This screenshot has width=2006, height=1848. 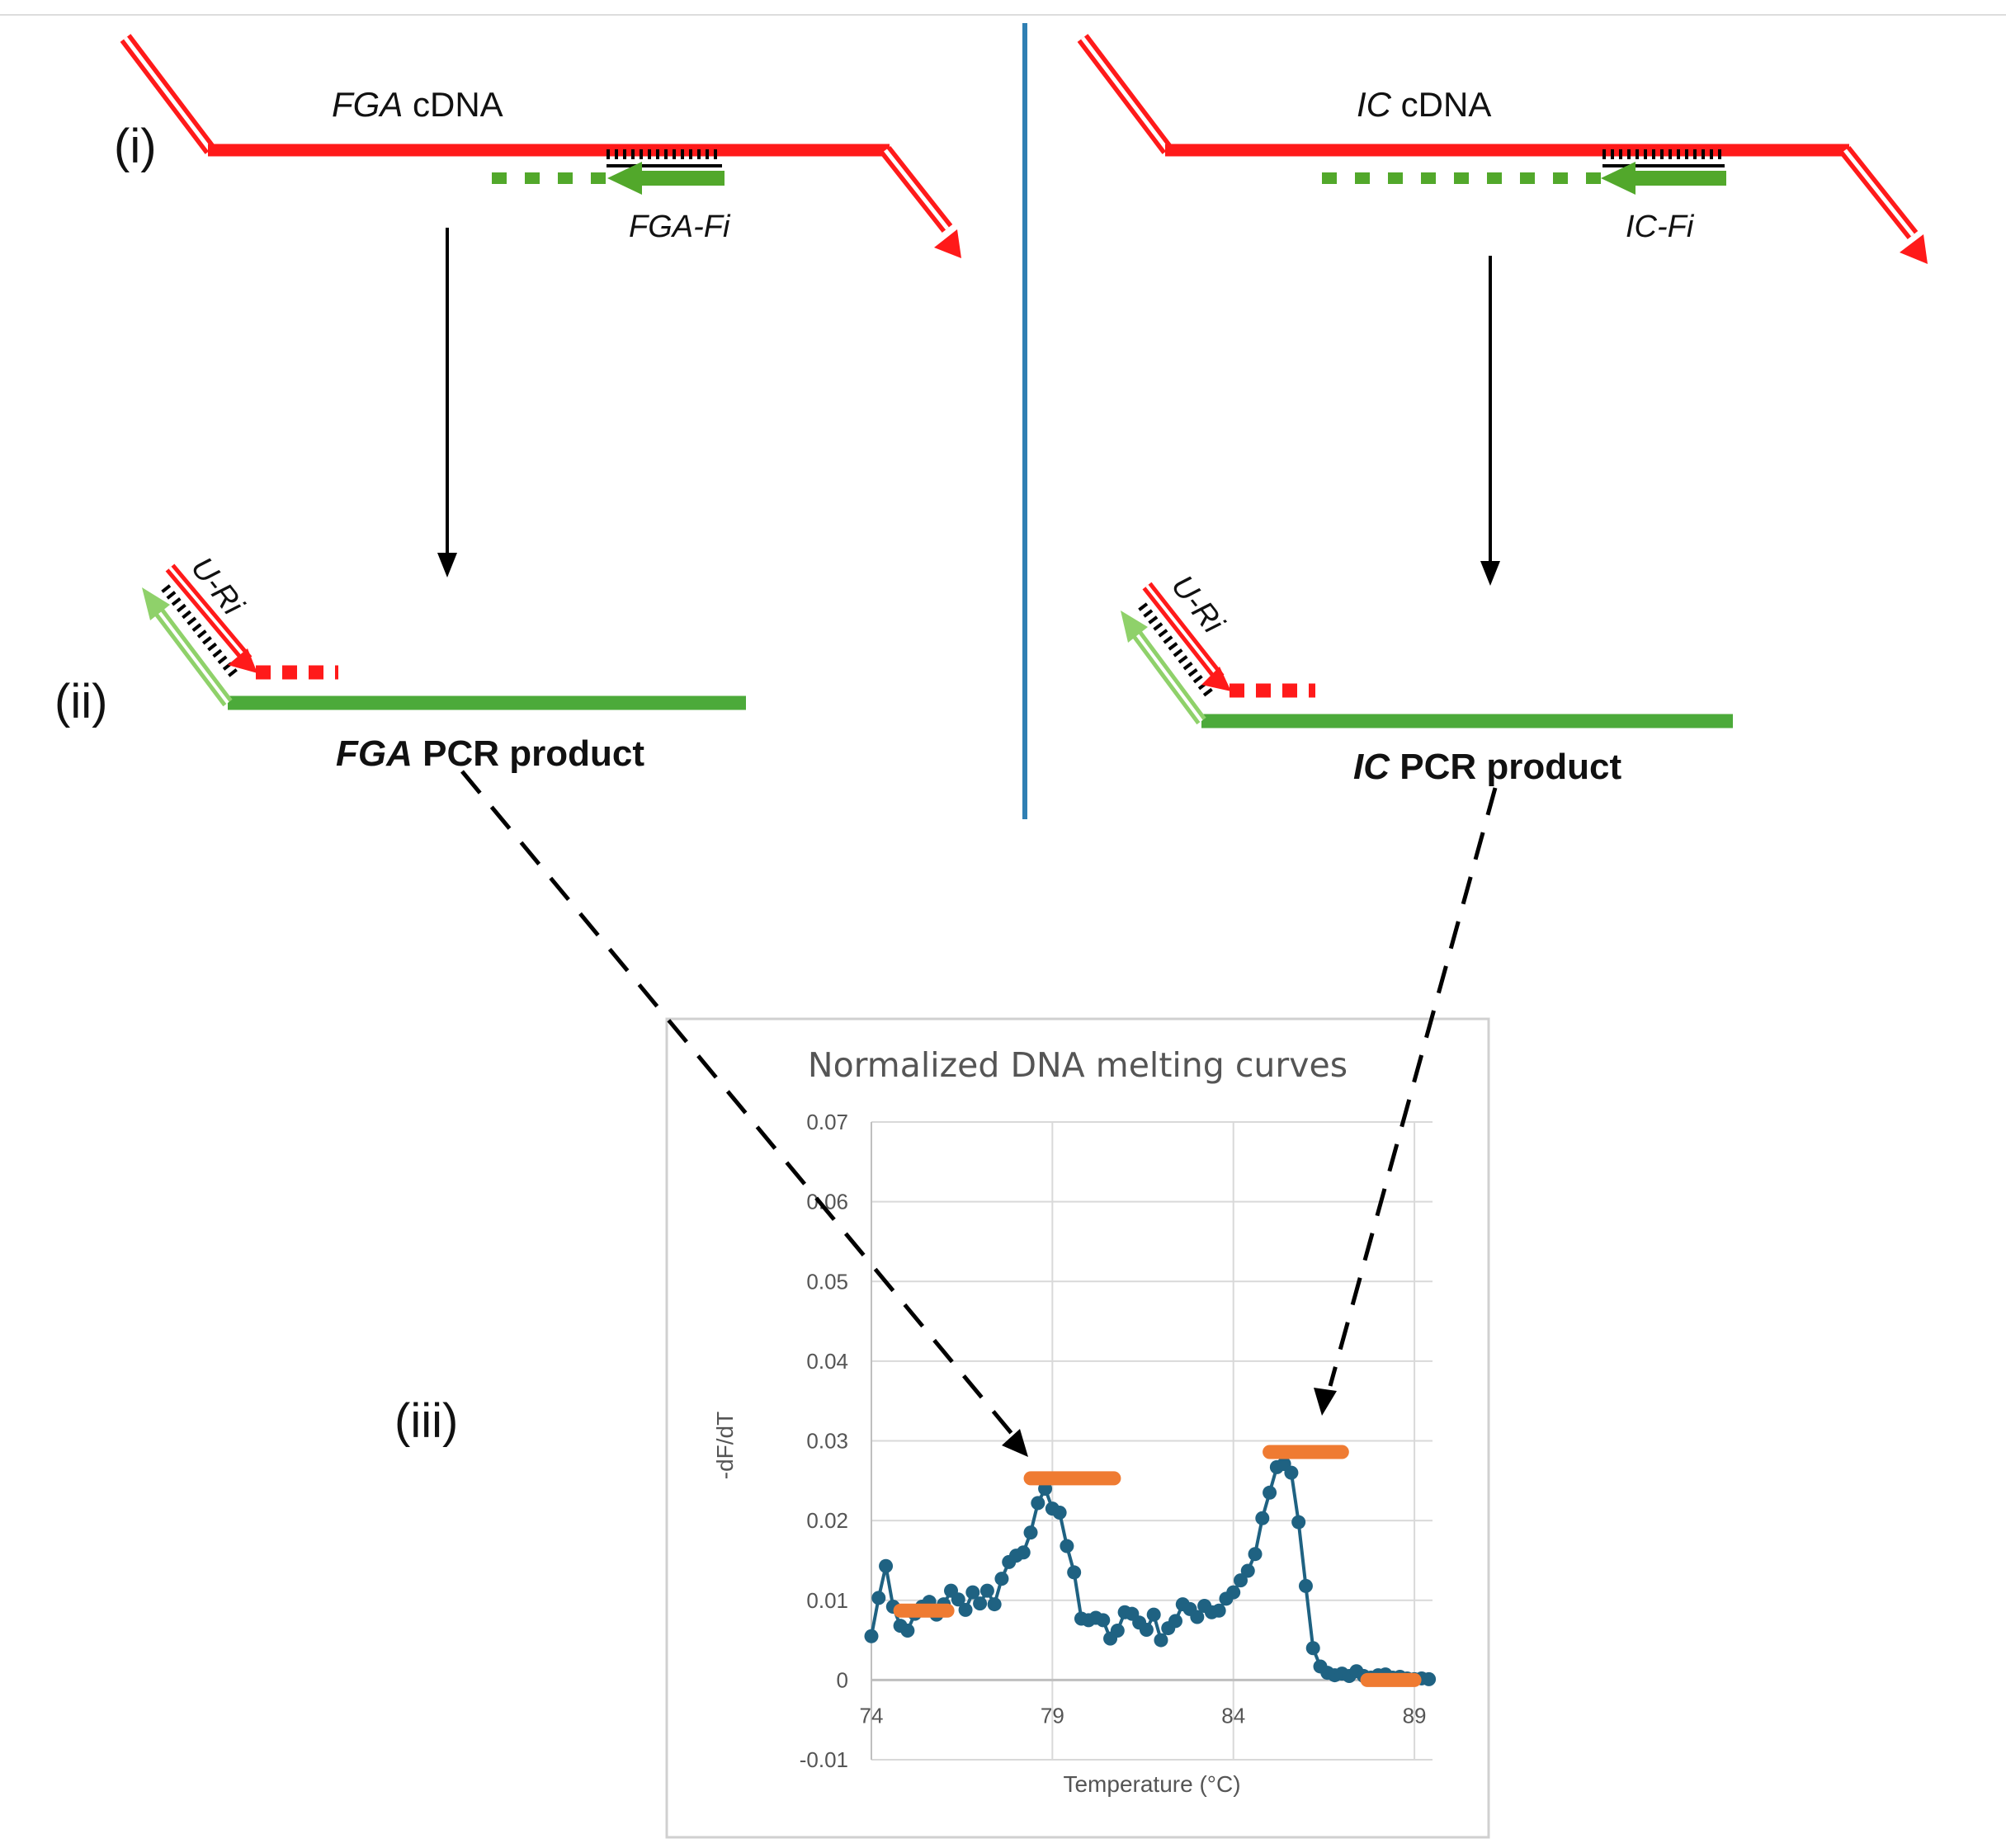 I want to click on x-tick-label: 79, so click(x=1053, y=1715).